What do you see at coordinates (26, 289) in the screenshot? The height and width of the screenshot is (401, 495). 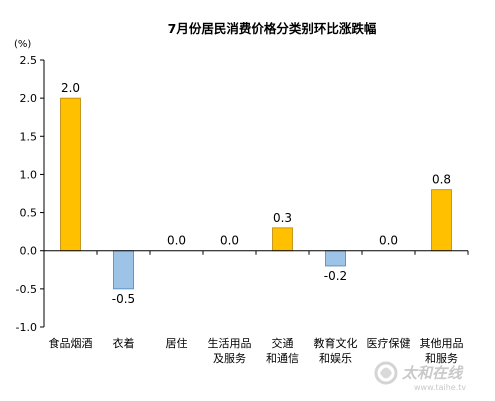 I see `y-tick-label: -0.5` at bounding box center [26, 289].